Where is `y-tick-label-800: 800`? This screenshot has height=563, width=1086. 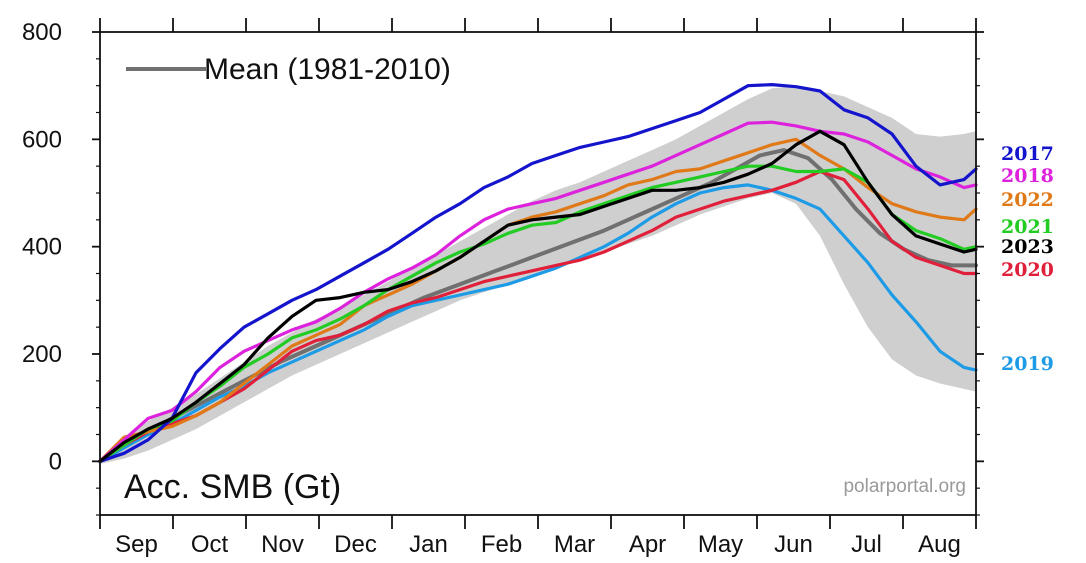 y-tick-label-800: 800 is located at coordinates (42, 32).